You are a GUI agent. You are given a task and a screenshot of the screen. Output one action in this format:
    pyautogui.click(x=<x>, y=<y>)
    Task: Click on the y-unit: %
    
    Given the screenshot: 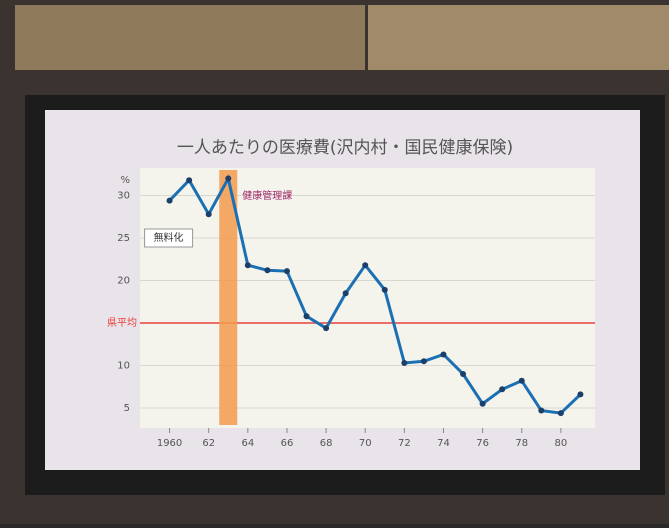 What is the action you would take?
    pyautogui.click(x=125, y=180)
    